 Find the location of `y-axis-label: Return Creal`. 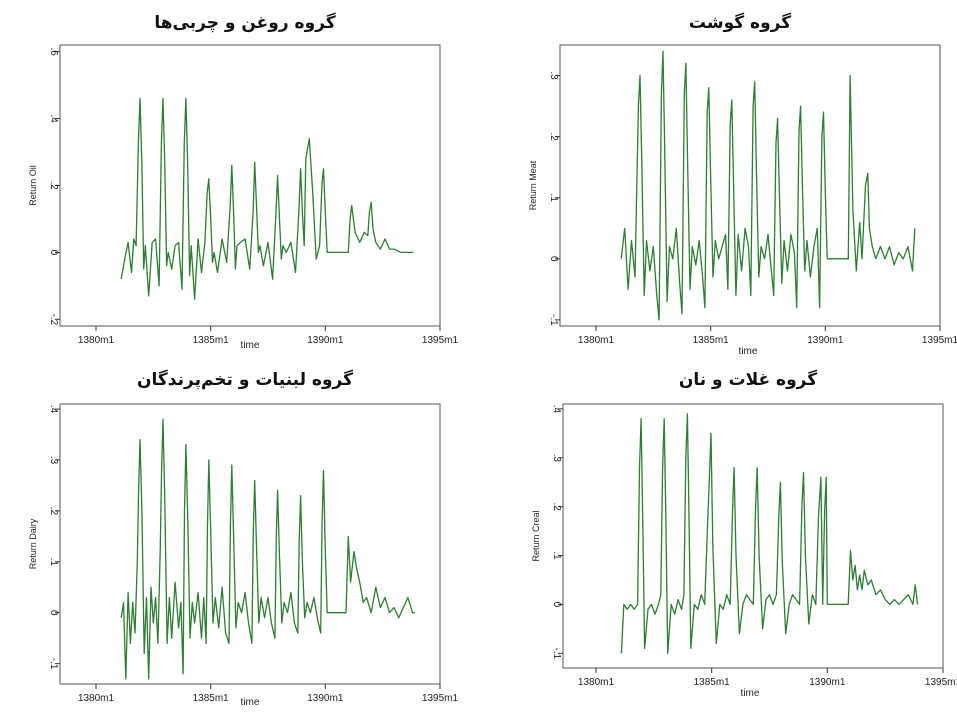

y-axis-label: Return Creal is located at coordinates (536, 535).